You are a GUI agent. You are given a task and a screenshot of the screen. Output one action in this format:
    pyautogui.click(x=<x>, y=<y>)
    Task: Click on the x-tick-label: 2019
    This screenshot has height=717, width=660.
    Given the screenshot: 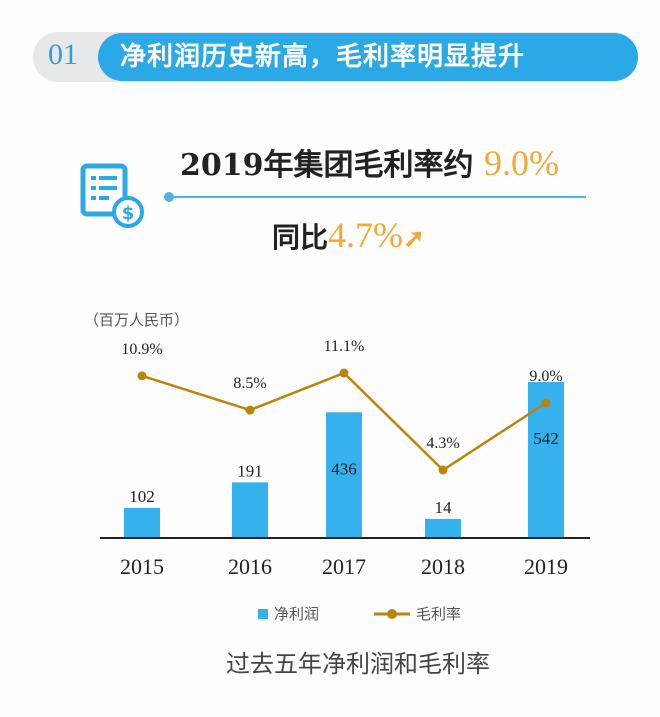 What is the action you would take?
    pyautogui.click(x=546, y=566)
    